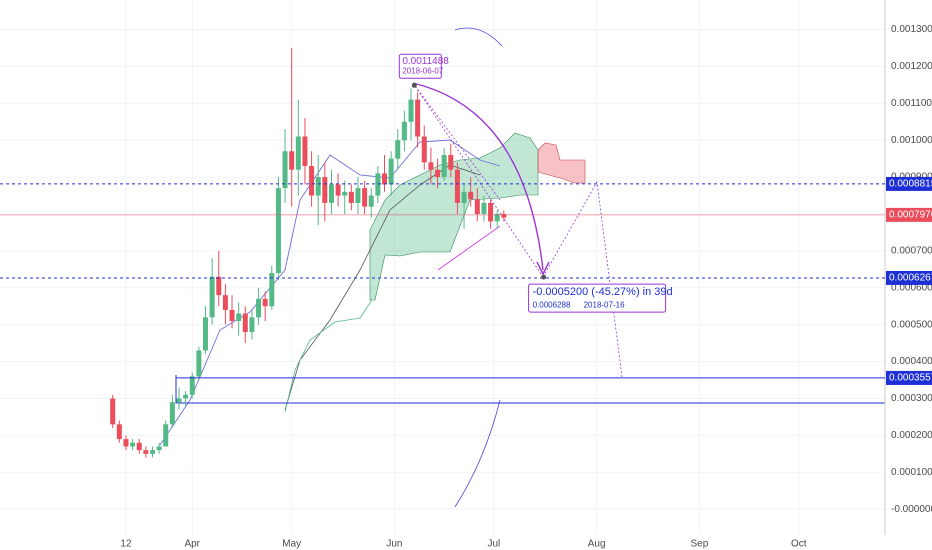  I want to click on x-tick-label: 12, so click(126, 544).